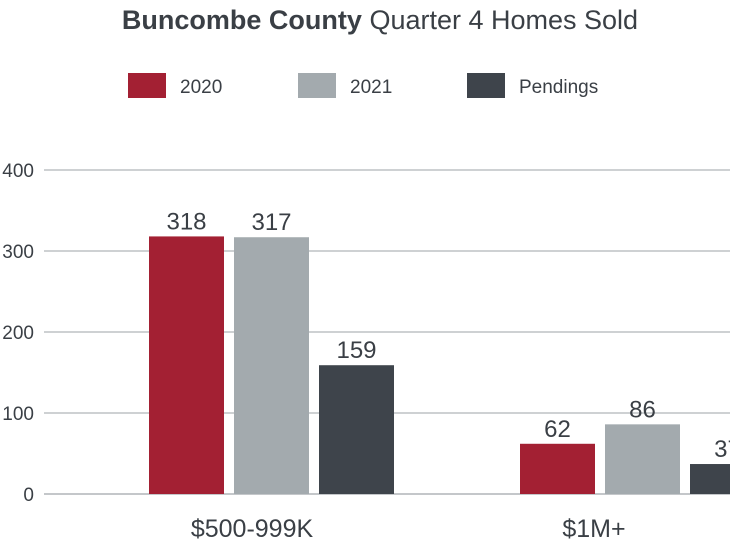  Describe the element at coordinates (242, 20) in the screenshot. I see `chart-title-bold: Buncombe County` at that location.